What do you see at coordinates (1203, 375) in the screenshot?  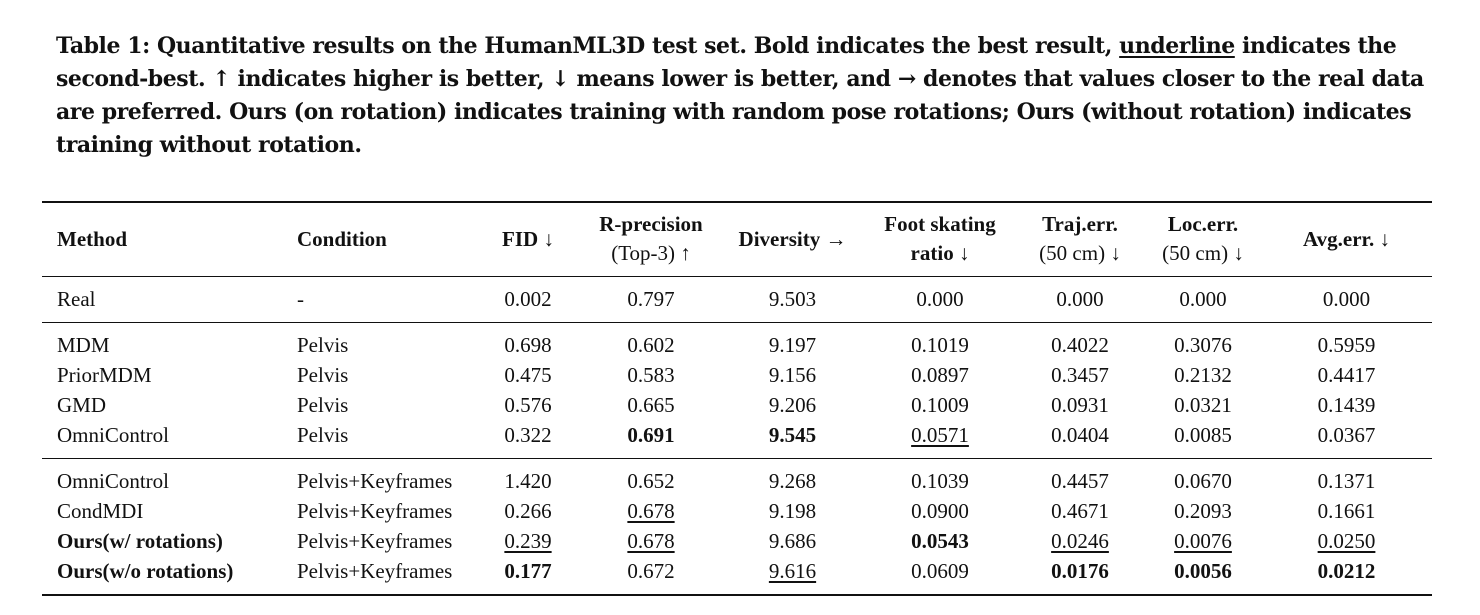 I see `cell-loc-err: 0.2132` at bounding box center [1203, 375].